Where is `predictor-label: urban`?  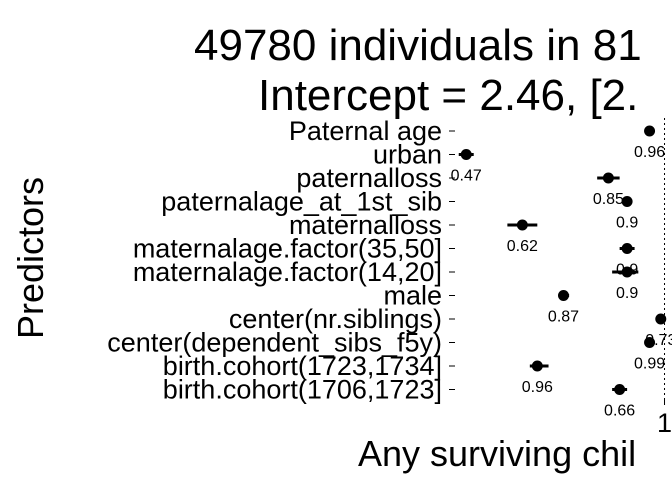 predictor-label: urban is located at coordinates (407, 155).